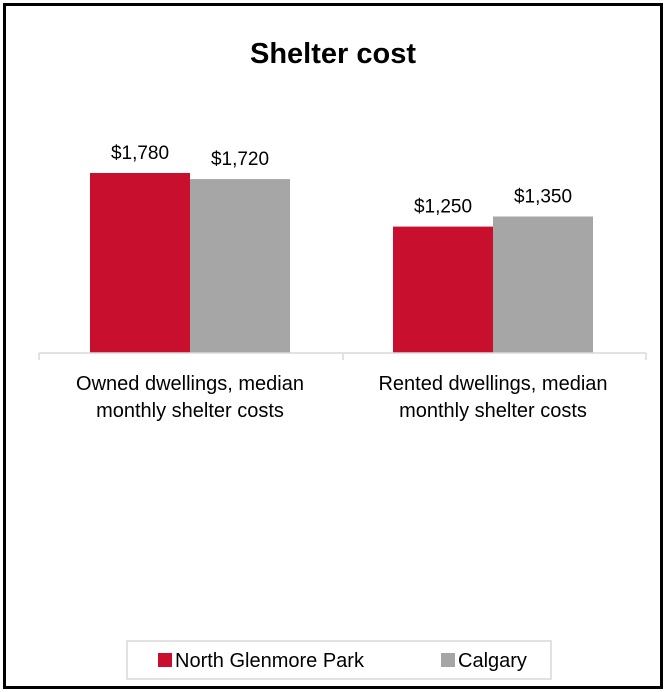 The image size is (666, 692). I want to click on category-label: Owned dwellings, median, so click(190, 384).